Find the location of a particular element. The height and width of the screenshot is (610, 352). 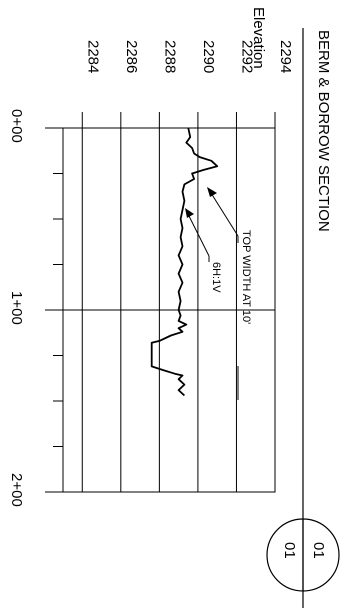

elevation-tick-label: 2292 is located at coordinates (246, 56).